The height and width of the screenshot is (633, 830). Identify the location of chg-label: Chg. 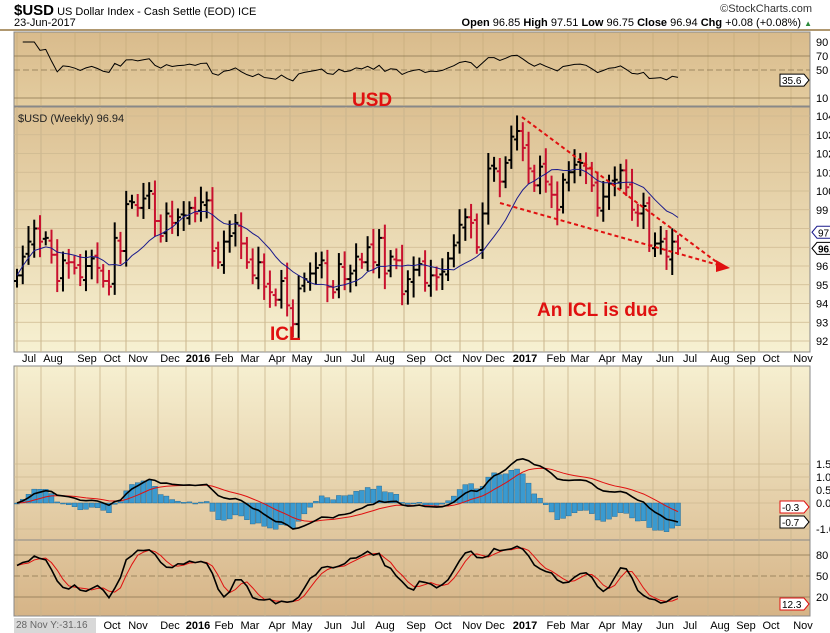
(711, 23).